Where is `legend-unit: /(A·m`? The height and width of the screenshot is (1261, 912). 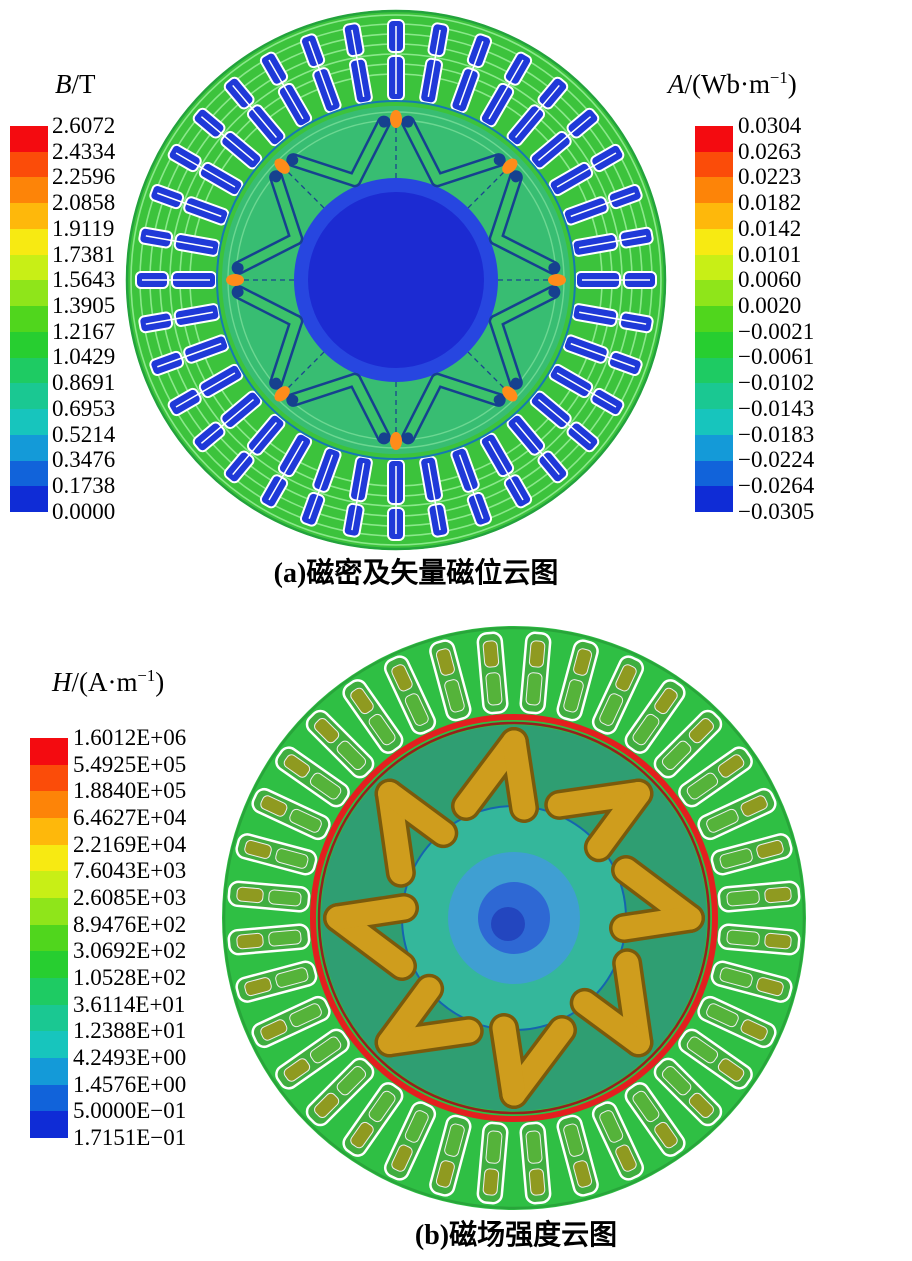
legend-unit: /(A·m is located at coordinates (104, 682).